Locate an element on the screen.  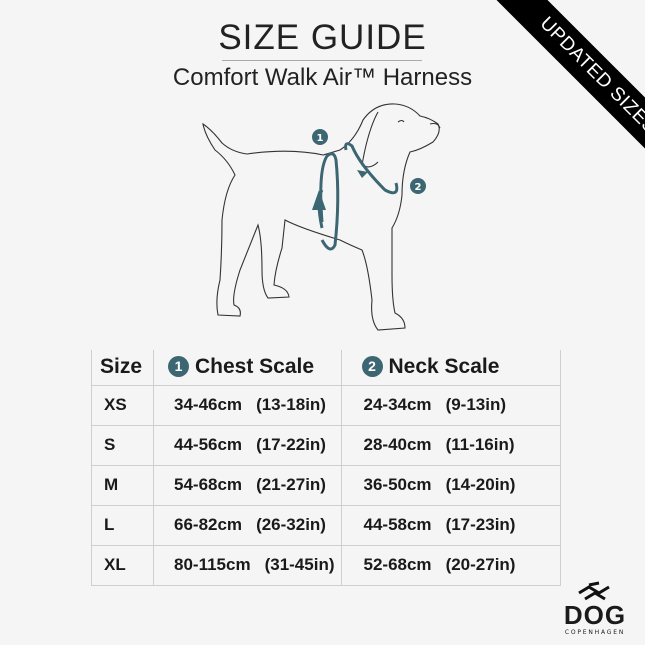
chest-in: (26-32in) is located at coordinates (291, 524).